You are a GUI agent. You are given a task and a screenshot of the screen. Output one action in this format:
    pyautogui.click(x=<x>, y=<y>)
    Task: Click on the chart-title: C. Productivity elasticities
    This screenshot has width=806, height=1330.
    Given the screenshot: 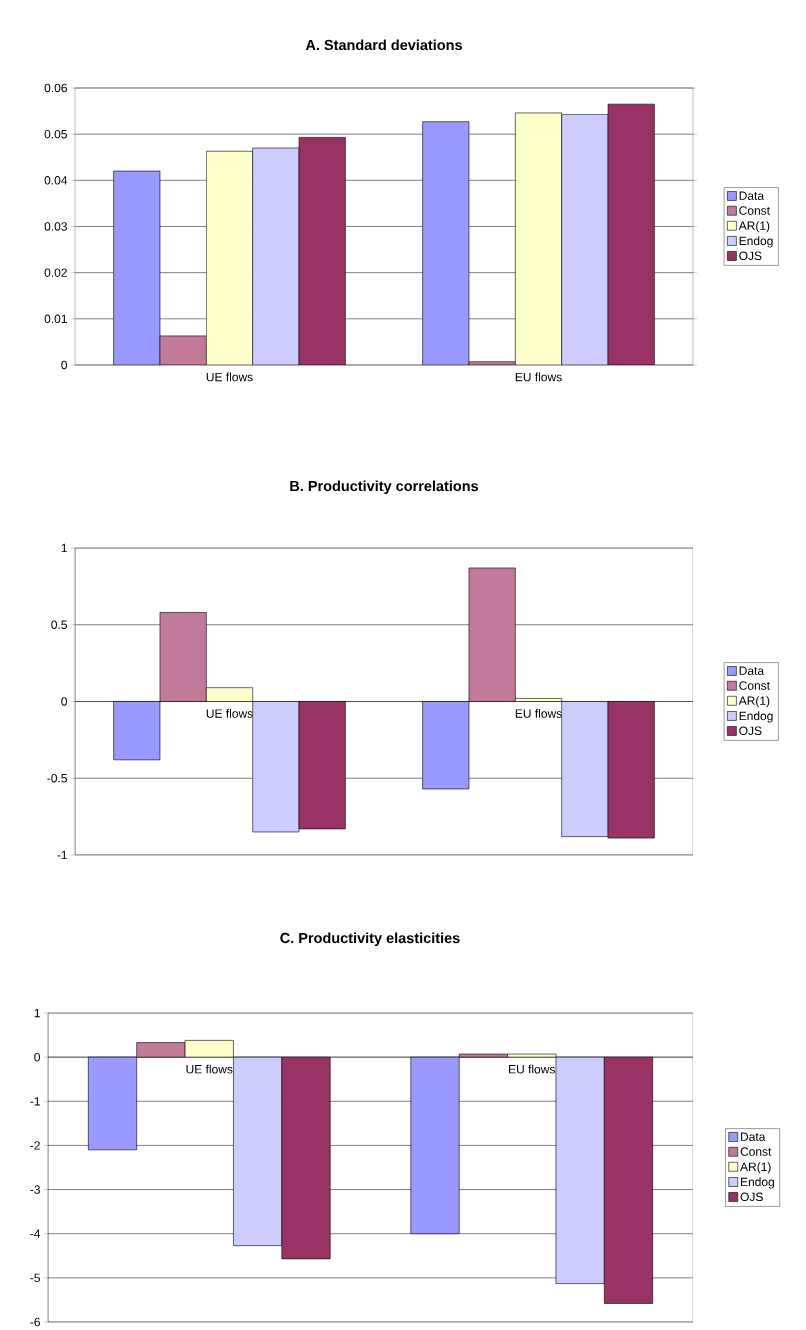 What is the action you would take?
    pyautogui.click(x=370, y=939)
    